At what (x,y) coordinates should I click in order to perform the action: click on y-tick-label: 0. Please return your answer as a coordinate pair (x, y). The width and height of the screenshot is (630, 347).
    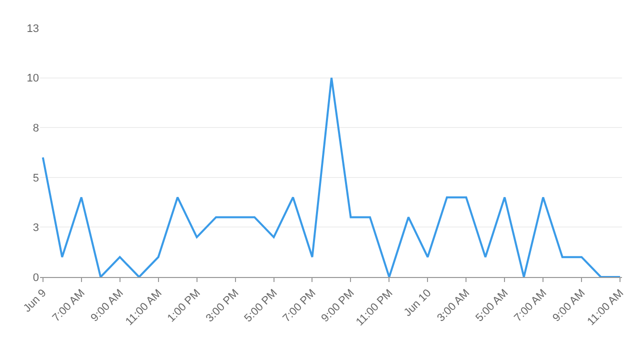
    Looking at the image, I should click on (35, 278).